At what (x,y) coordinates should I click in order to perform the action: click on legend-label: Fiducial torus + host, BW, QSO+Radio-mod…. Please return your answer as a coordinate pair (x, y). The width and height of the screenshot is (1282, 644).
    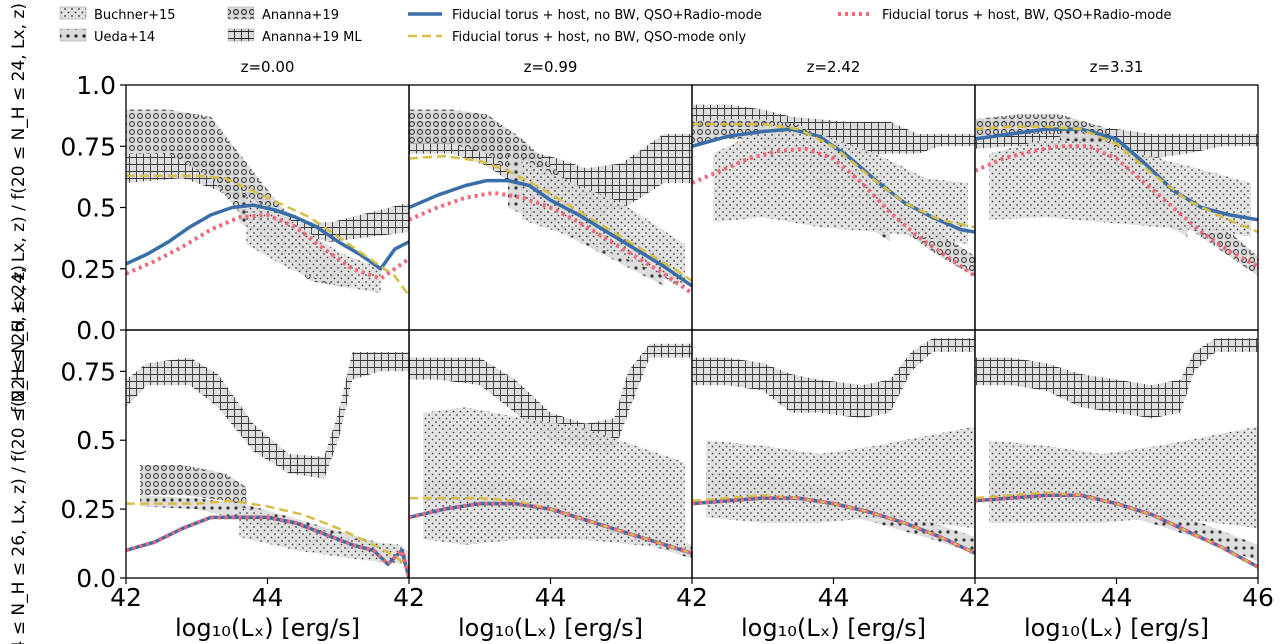
    Looking at the image, I should click on (1027, 15).